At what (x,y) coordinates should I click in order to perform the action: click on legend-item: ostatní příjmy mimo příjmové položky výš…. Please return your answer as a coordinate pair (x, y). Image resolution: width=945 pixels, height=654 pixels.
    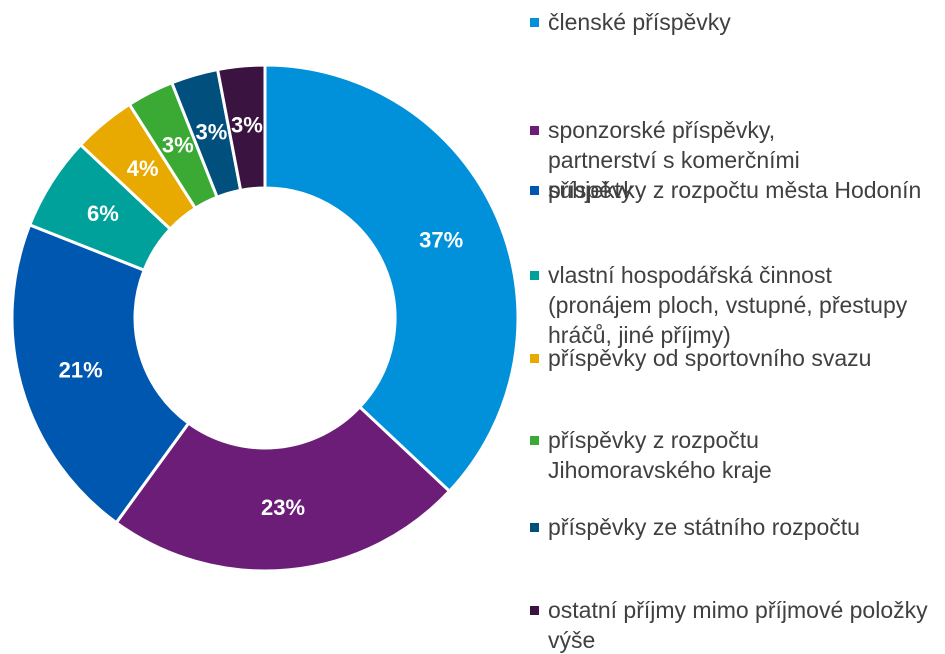
    Looking at the image, I should click on (729, 624).